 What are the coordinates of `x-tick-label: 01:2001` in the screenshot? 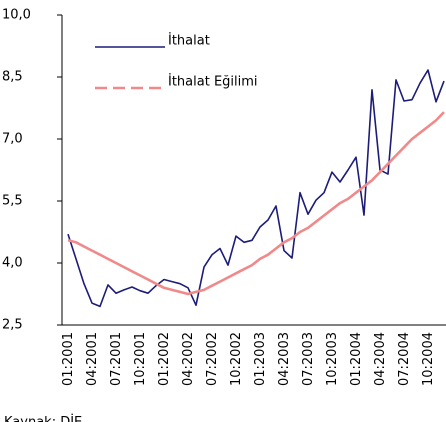 It's located at (68, 359).